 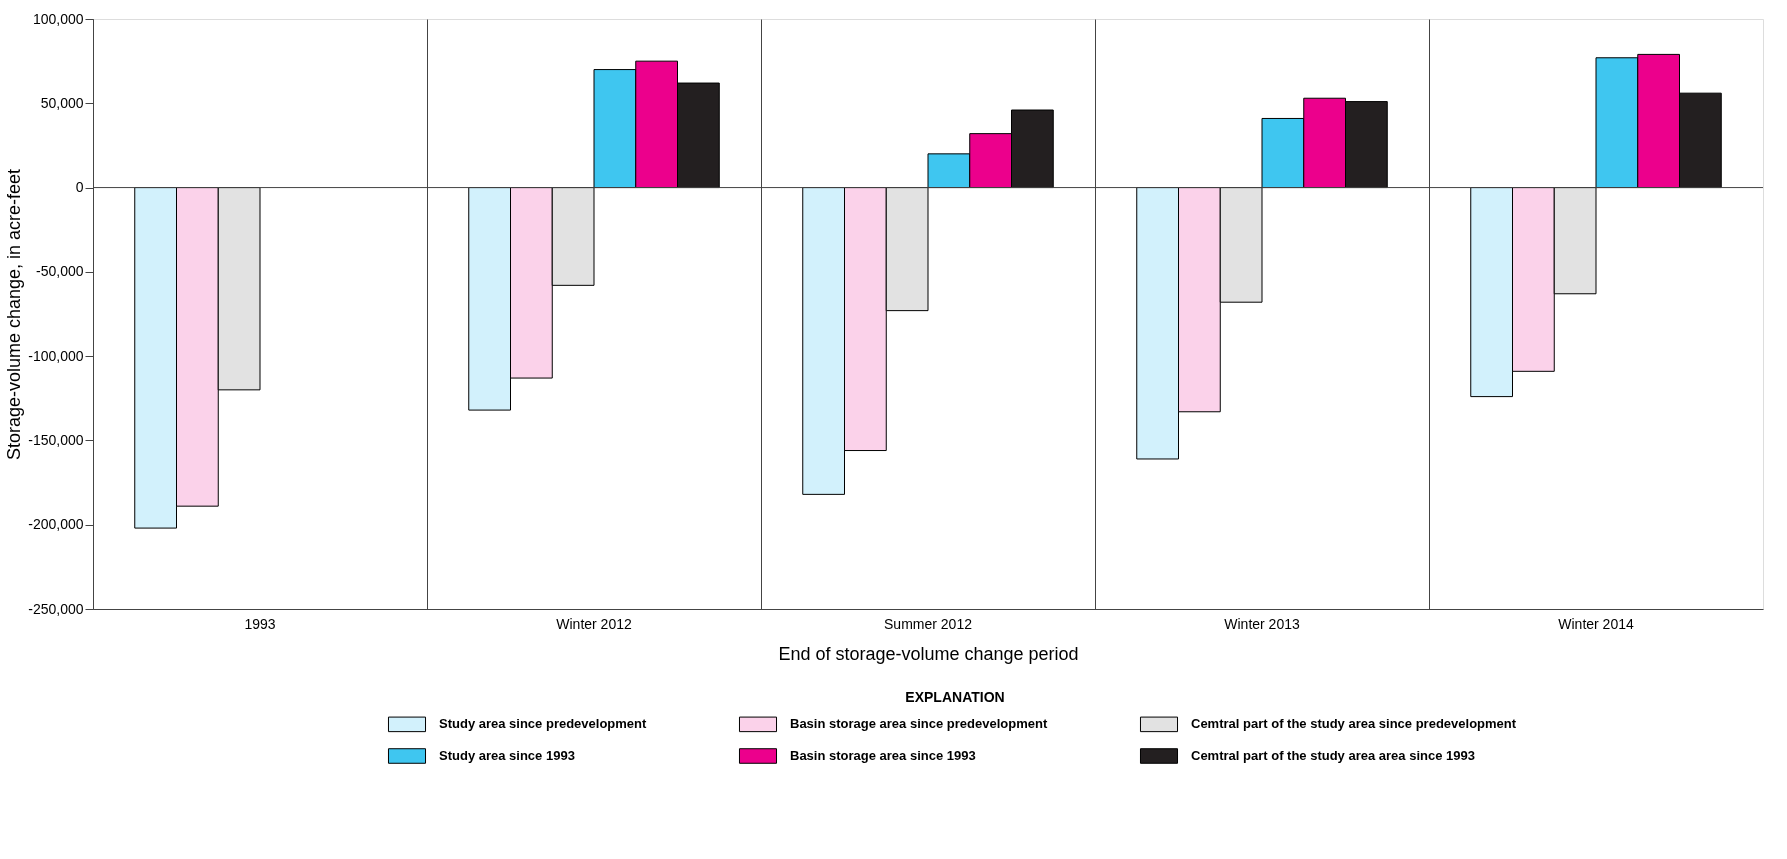 I want to click on y-tick-label: -150,000, so click(x=56, y=439).